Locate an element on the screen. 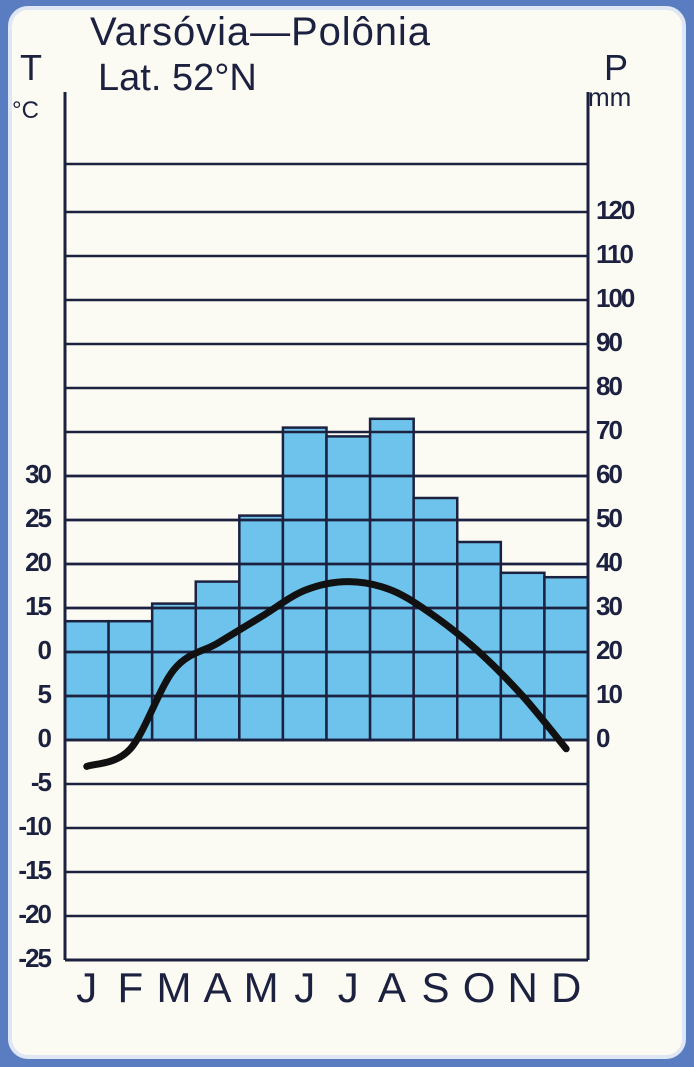 The image size is (694, 1067). x-tick-label: F is located at coordinates (131, 987).